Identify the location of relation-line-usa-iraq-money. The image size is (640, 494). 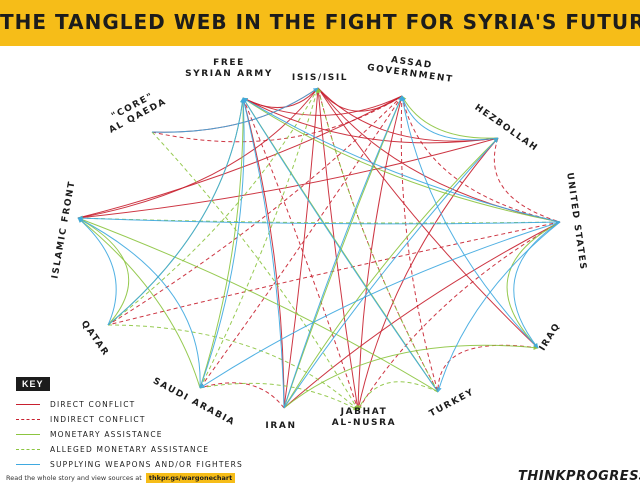
(533, 285).